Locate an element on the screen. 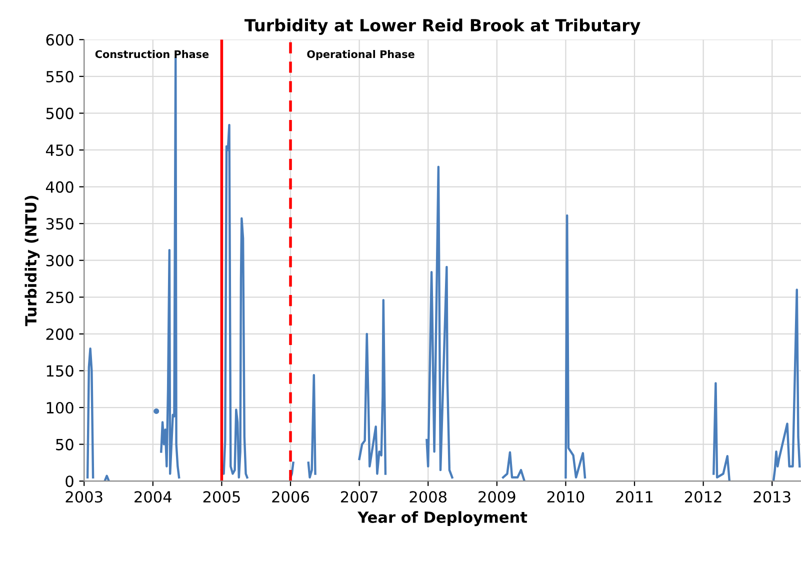 The height and width of the screenshot is (566, 801). x-tick-label: 2012 is located at coordinates (703, 497).